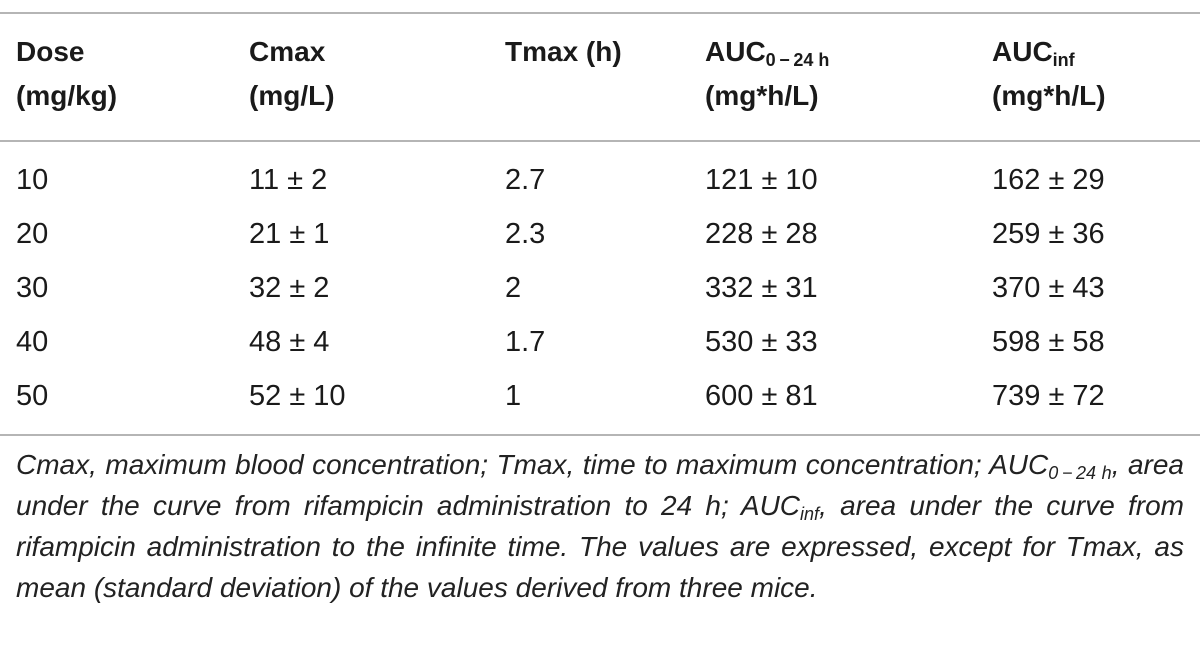  Describe the element at coordinates (289, 342) in the screenshot. I see `cell-cmax: 48 ± 4` at that location.